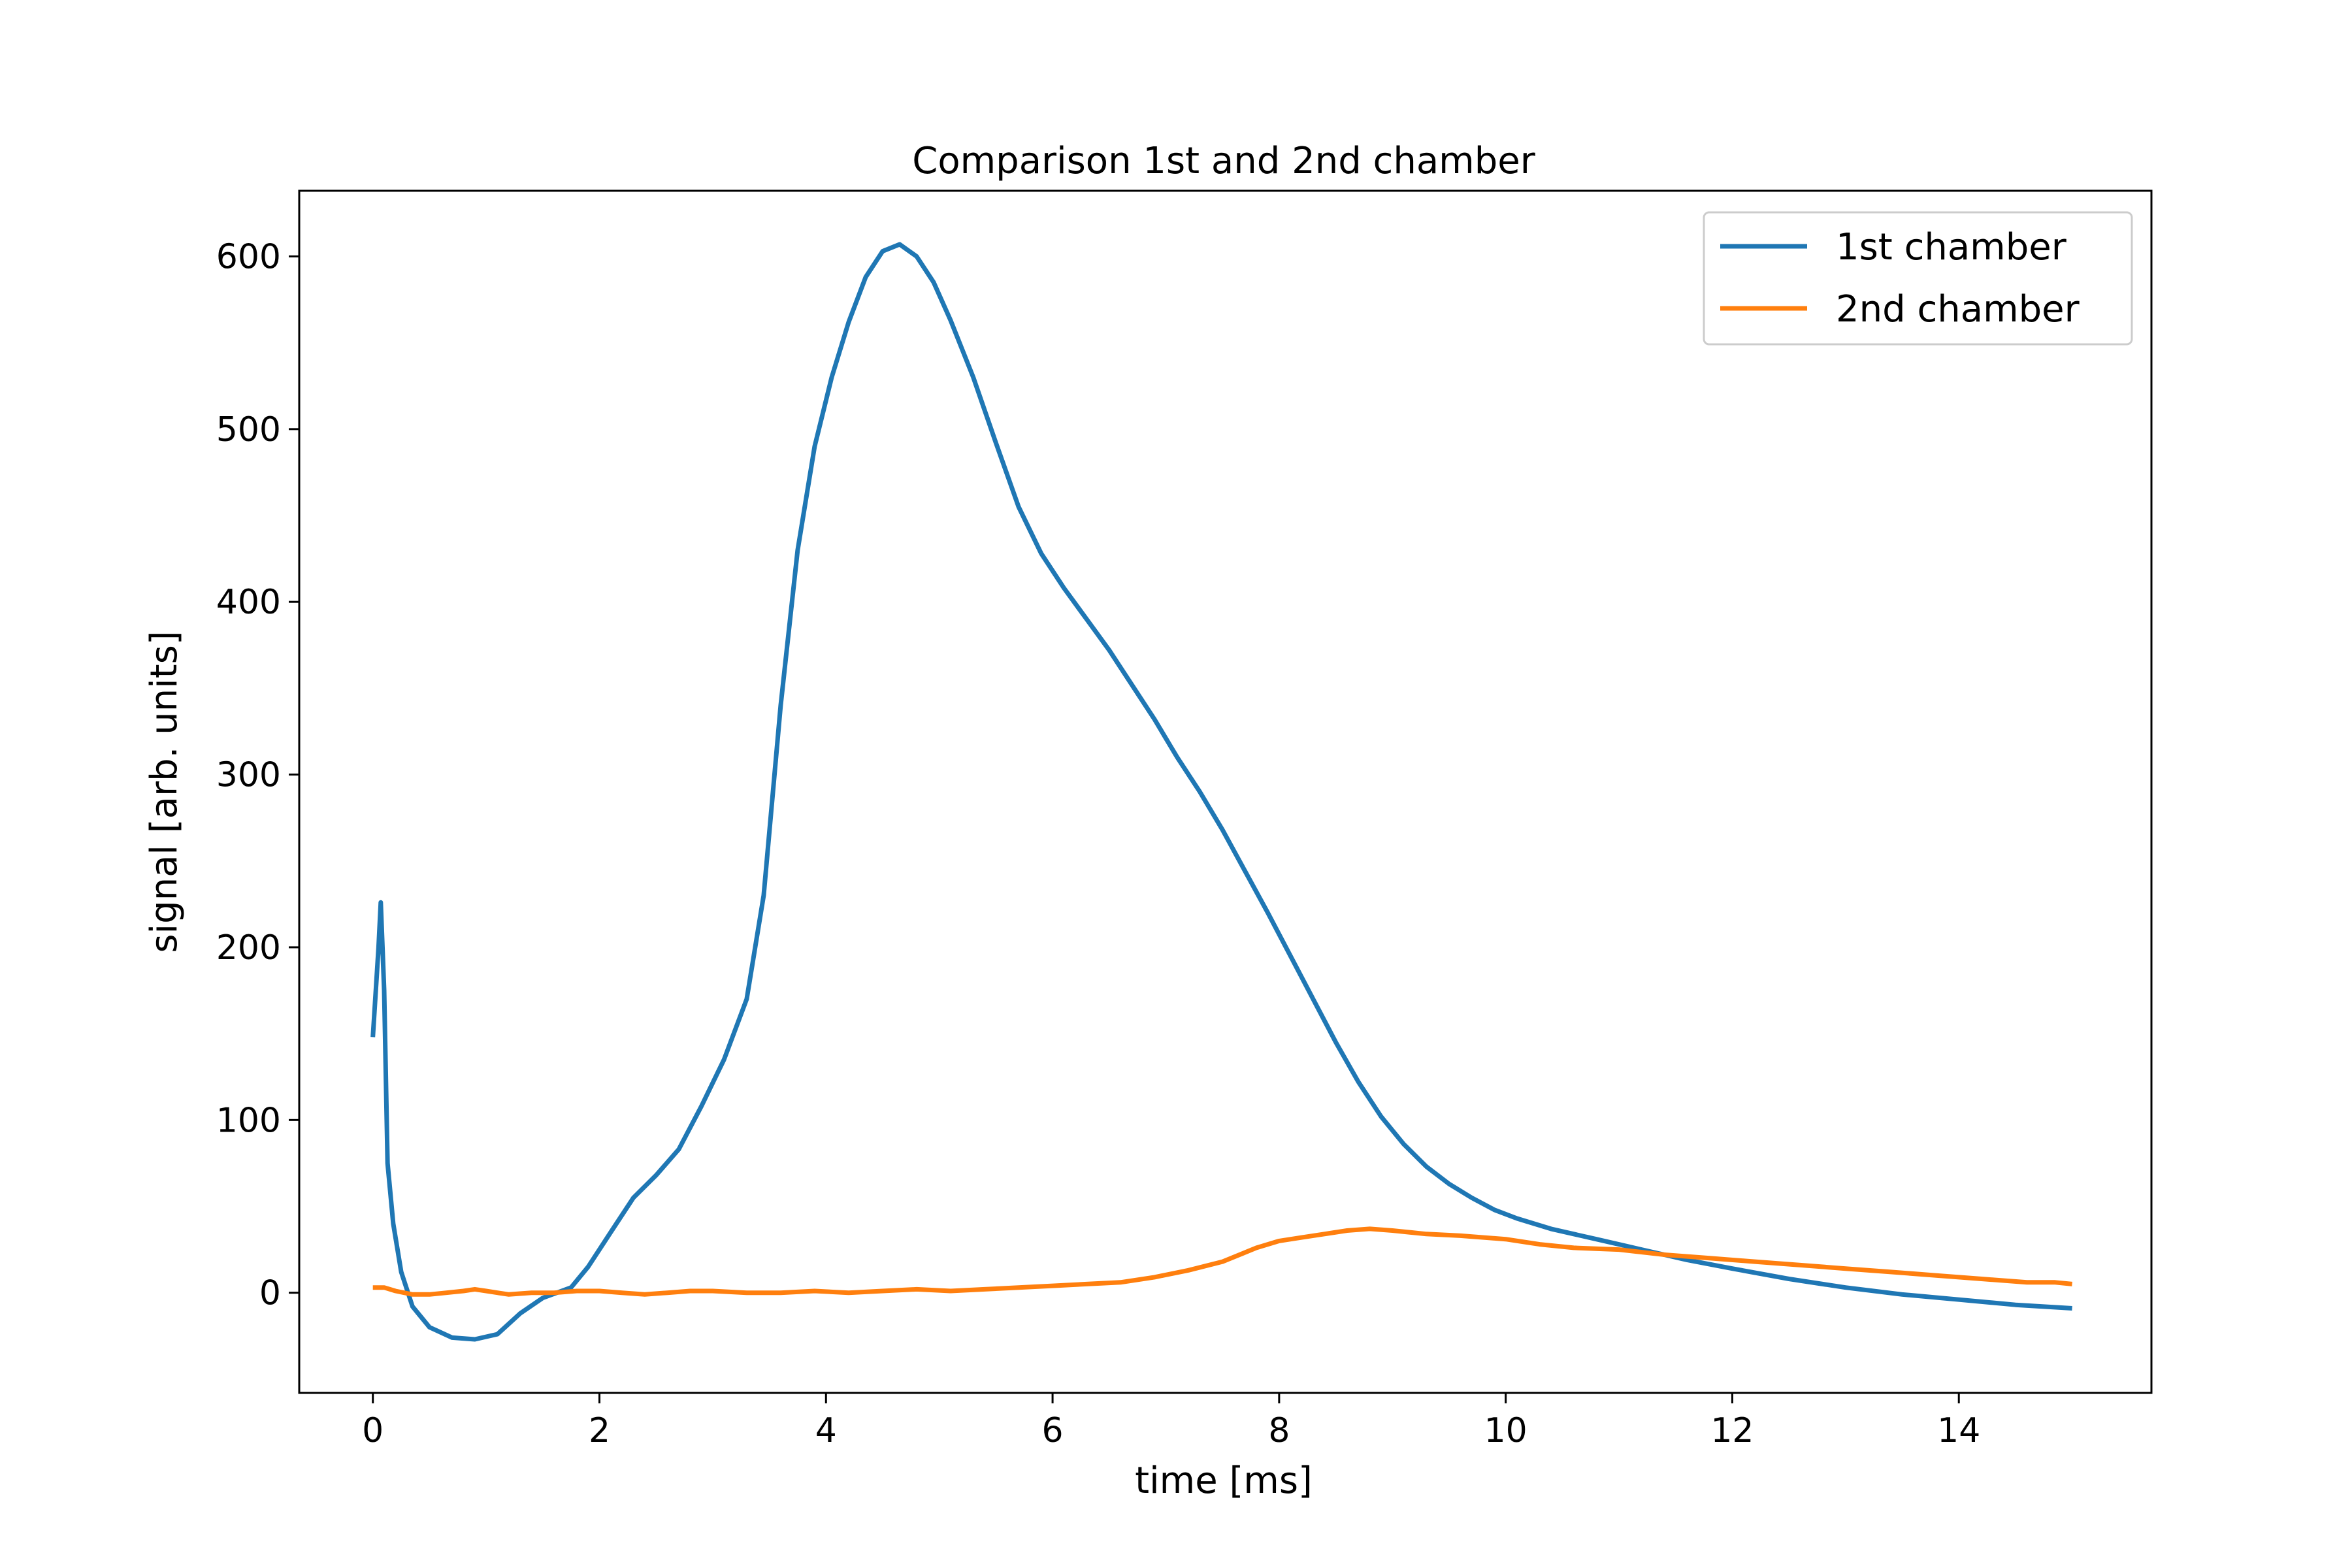 The height and width of the screenshot is (1568, 2352). What do you see at coordinates (599, 1430) in the screenshot?
I see `x-tick-label: 2` at bounding box center [599, 1430].